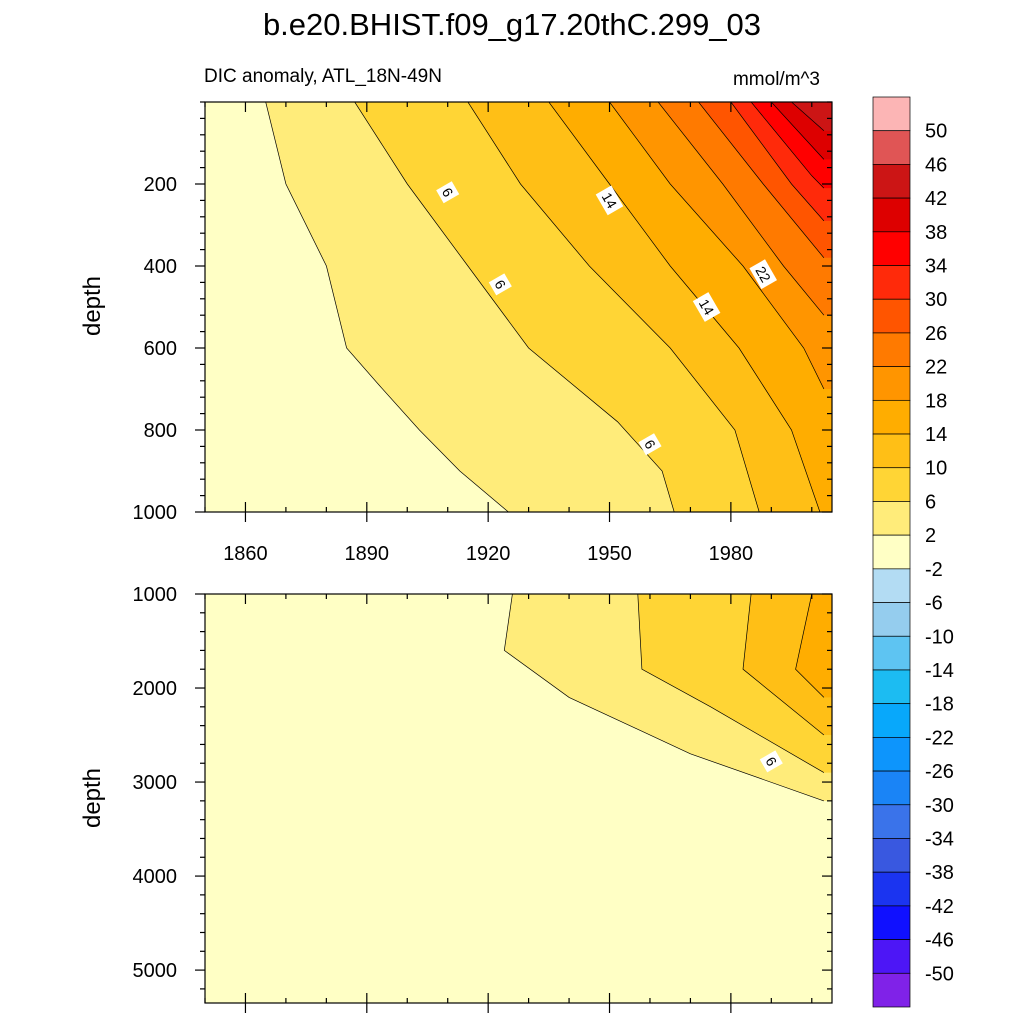 Image resolution: width=1024 pixels, height=1024 pixels. What do you see at coordinates (939, 974) in the screenshot?
I see `colorbar-label--50: -50` at bounding box center [939, 974].